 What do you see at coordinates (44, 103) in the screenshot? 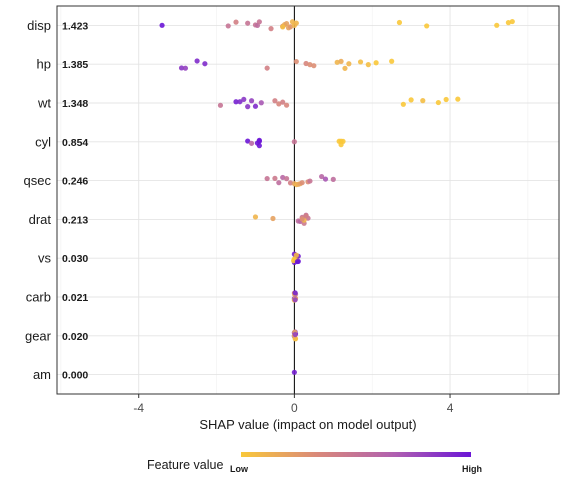
I see `feature-label: wt` at bounding box center [44, 103].